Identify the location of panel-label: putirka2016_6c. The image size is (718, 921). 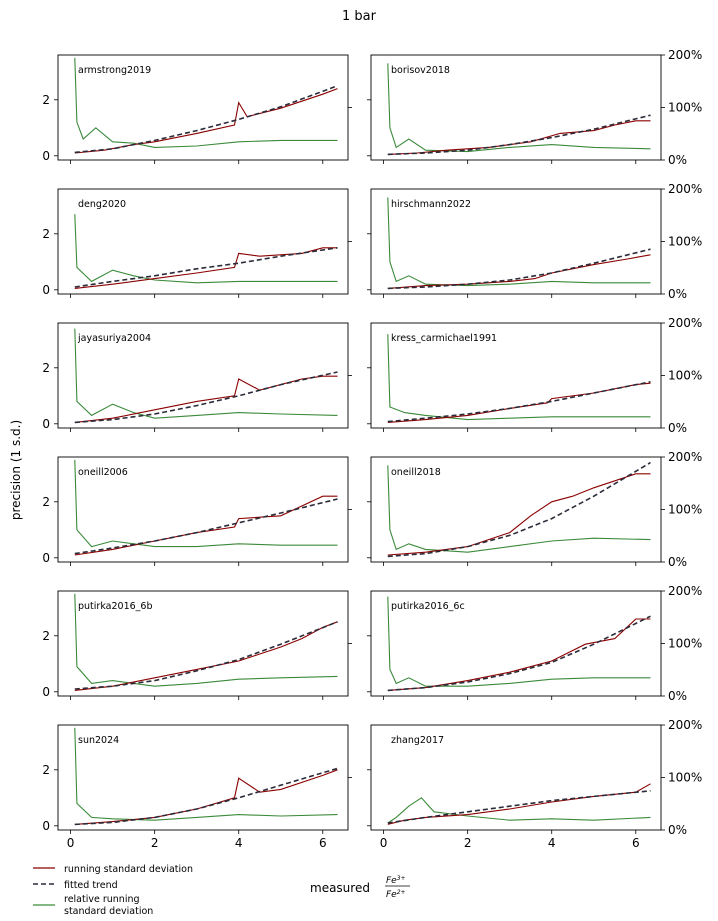
(428, 606).